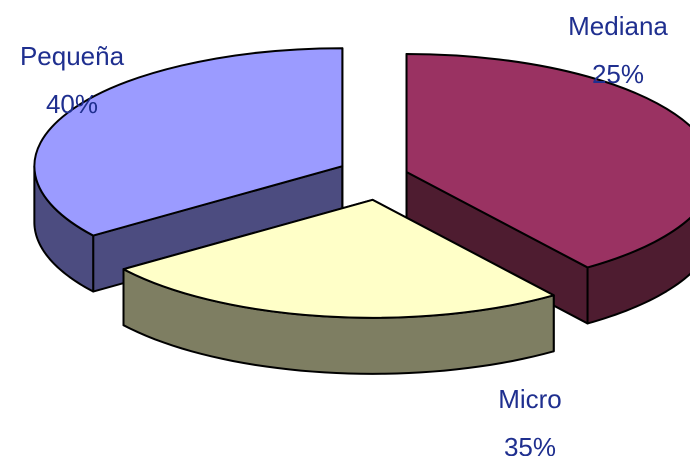 The image size is (690, 456). I want to click on slice-value-mediana: 25%, so click(618, 74).